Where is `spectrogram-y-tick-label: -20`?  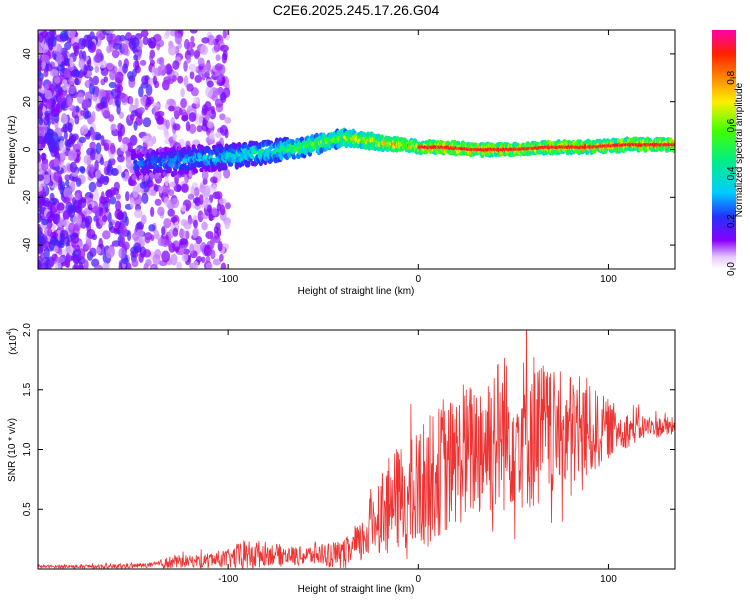
spectrogram-y-tick-label: -20 is located at coordinates (27, 197).